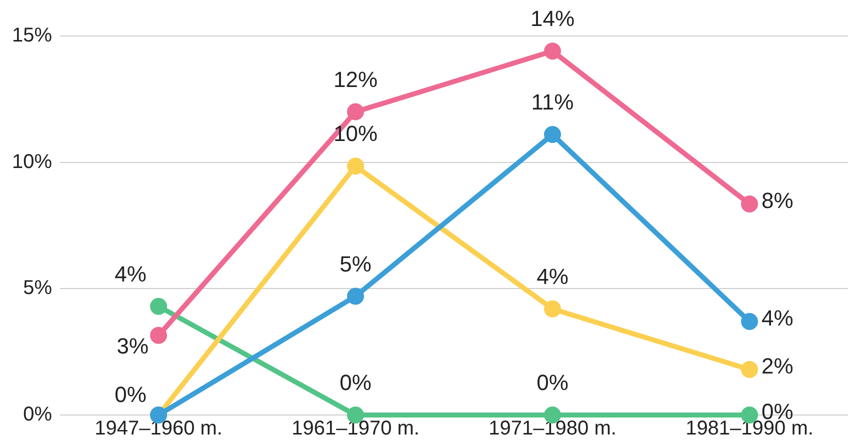 Image resolution: width=859 pixels, height=443 pixels. Describe the element at coordinates (356, 429) in the screenshot. I see `x-tick-label: 1961–1970 m.` at that location.